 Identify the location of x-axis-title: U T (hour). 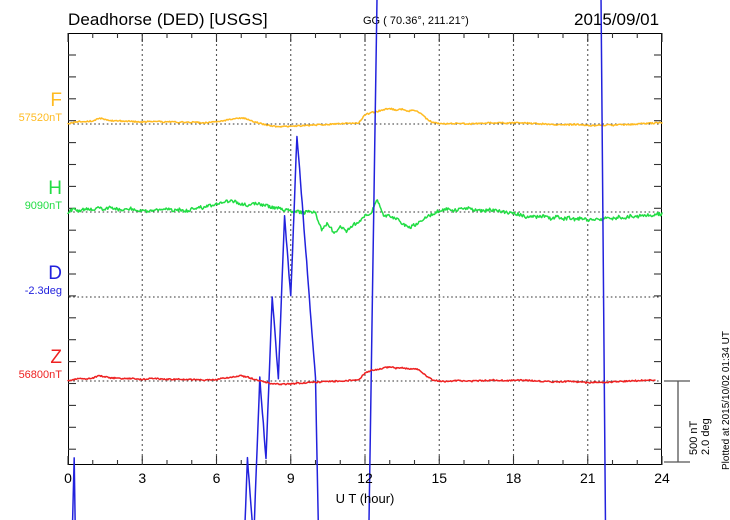
(365, 498).